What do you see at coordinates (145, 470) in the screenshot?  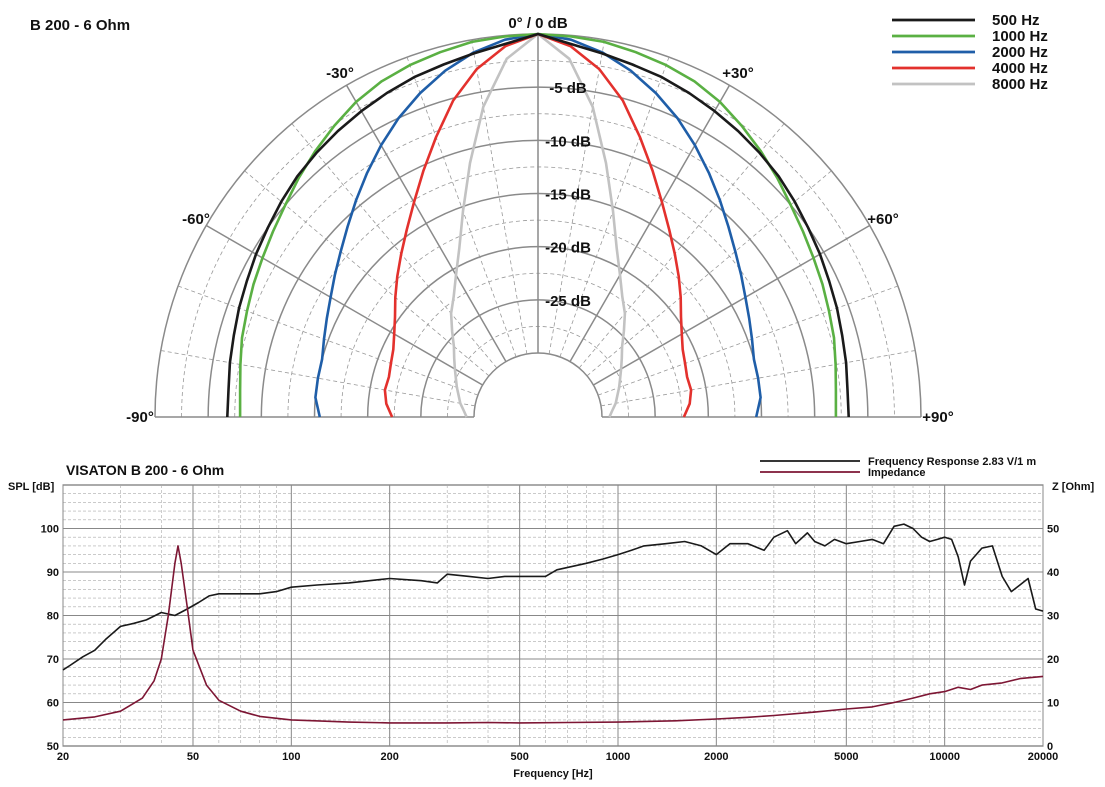 I see `freq-chart-title: VISATON B 200 - 6 Ohm` at bounding box center [145, 470].